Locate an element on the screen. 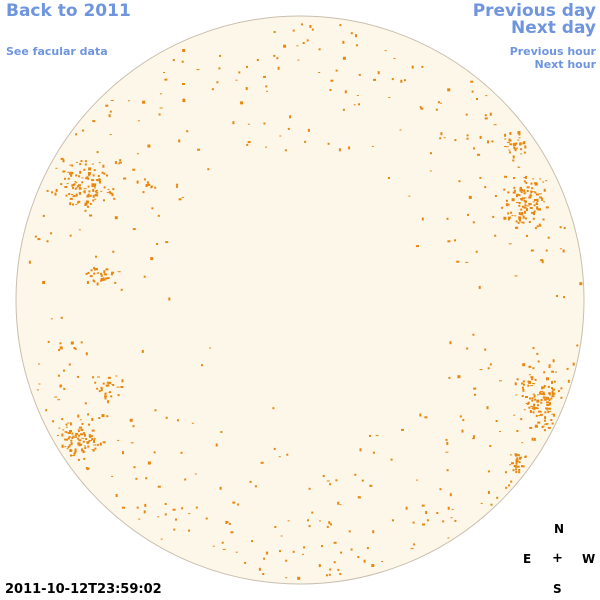 This screenshot has height=600, width=600. back-to-year-link: Back to 2011 is located at coordinates (68, 11).